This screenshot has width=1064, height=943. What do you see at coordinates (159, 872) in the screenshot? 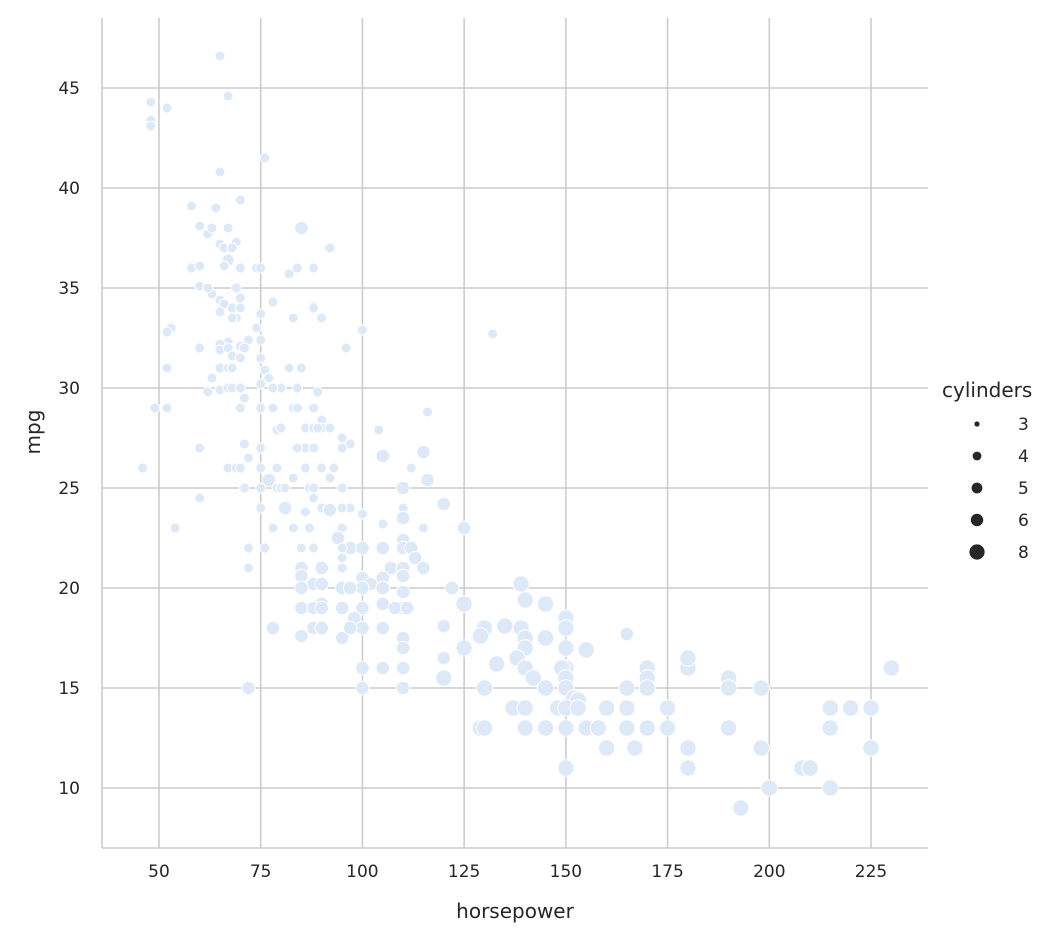
I see `x-tick-label: 50` at bounding box center [159, 872].